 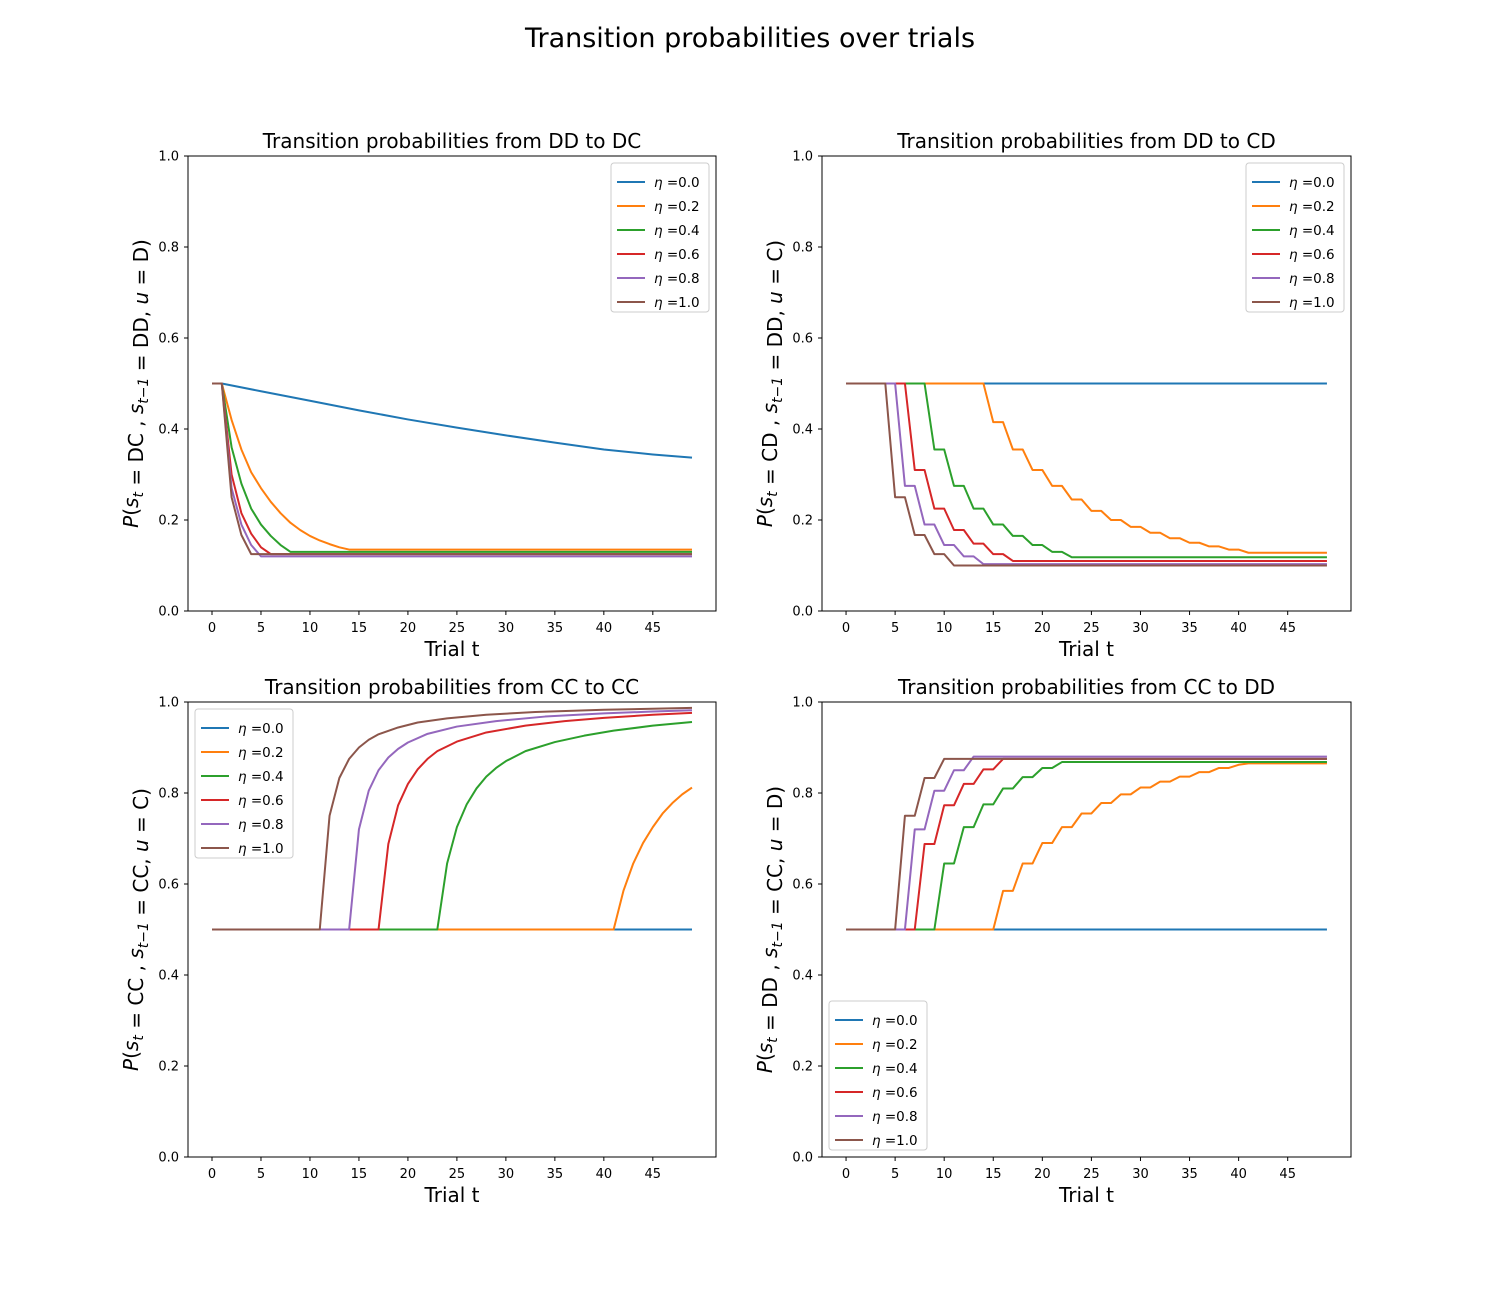 What do you see at coordinates (451, 687) in the screenshot?
I see `panel-title: Transition probabilities from CC to CC` at bounding box center [451, 687].